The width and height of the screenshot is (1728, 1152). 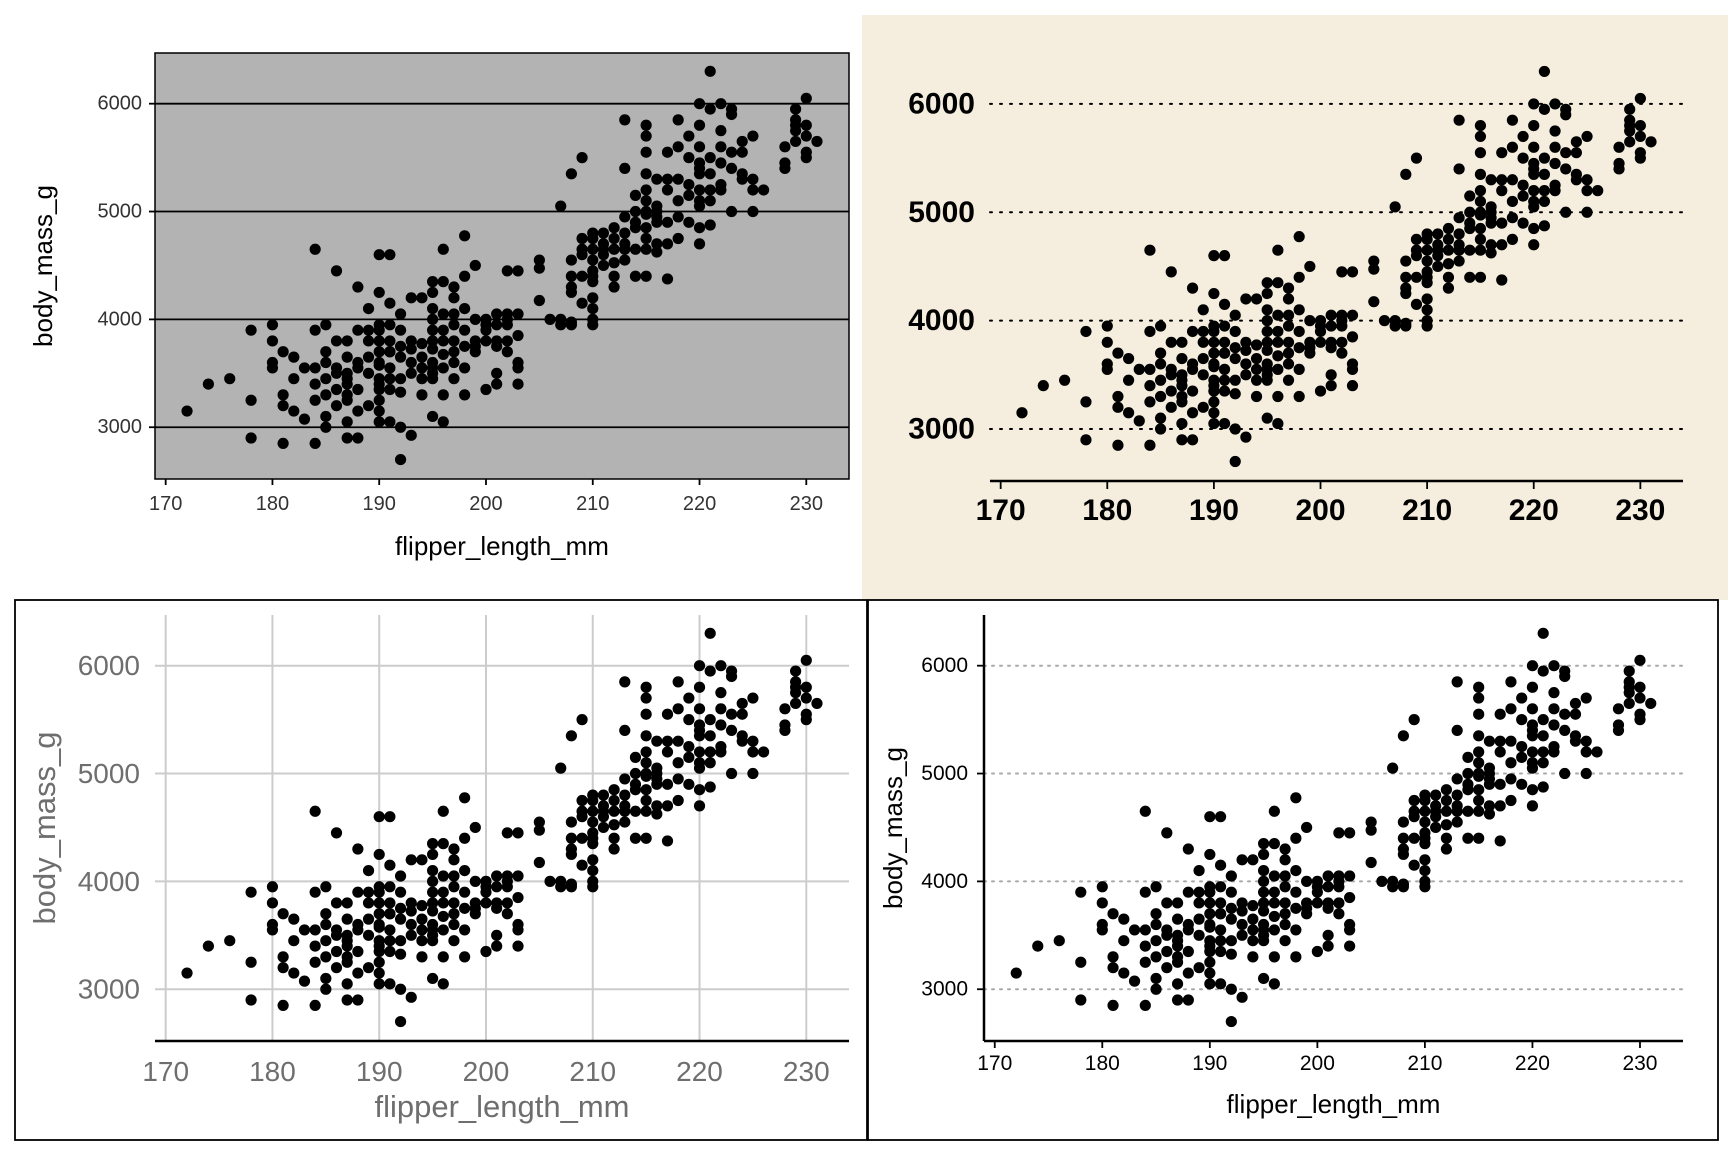 I want to click on x-tick-label: 180, so click(x=1107, y=510).